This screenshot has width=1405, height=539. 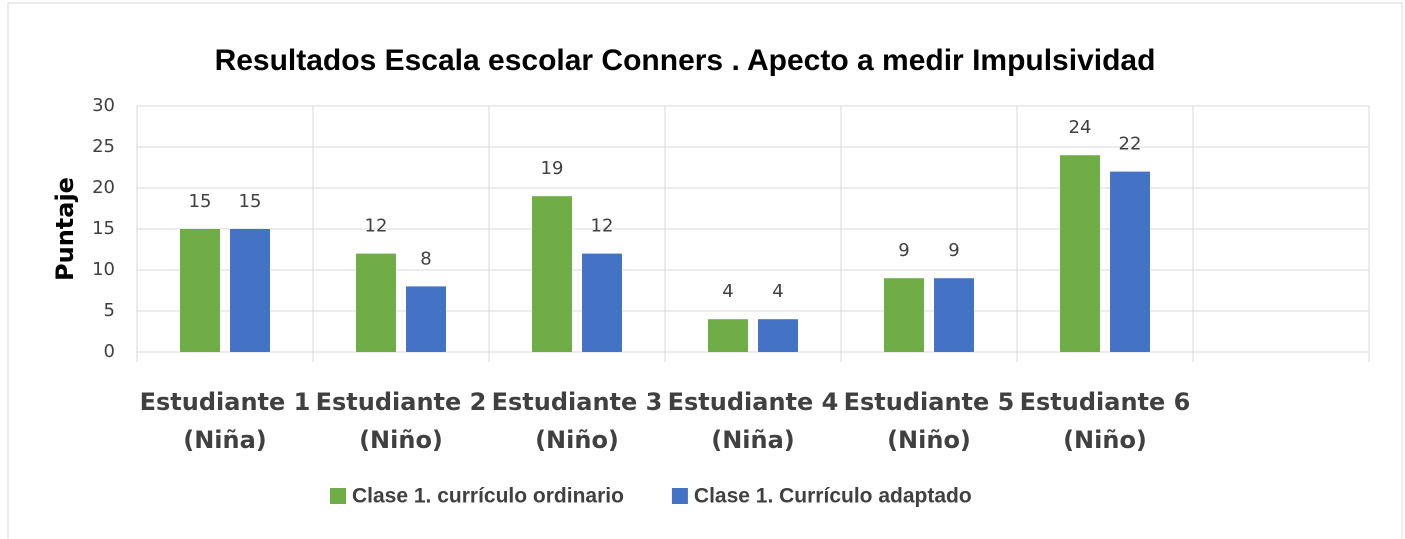 What do you see at coordinates (103, 228) in the screenshot?
I see `y-tick-label: 15` at bounding box center [103, 228].